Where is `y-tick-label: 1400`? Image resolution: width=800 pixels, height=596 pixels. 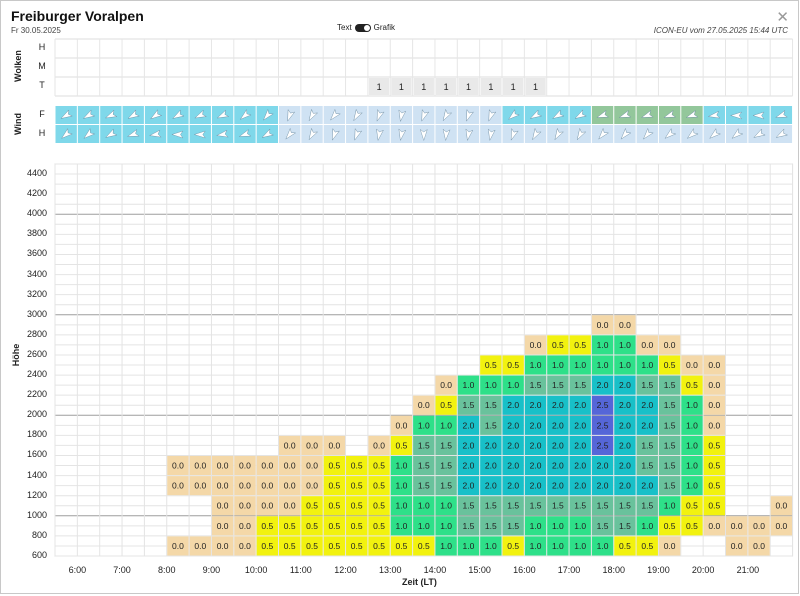
y-tick-label: 1400 is located at coordinates (36, 474).